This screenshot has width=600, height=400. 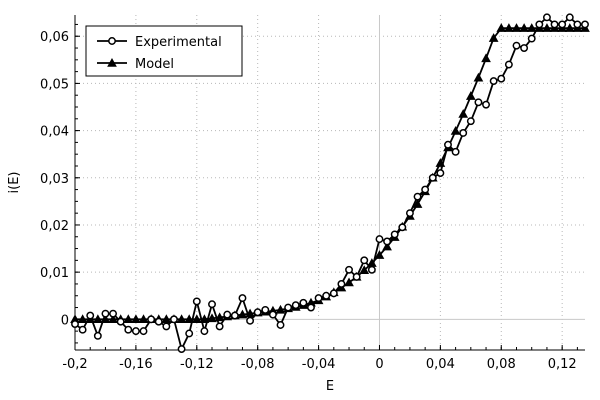 I want to click on legend-marker-symbol, so click(x=112, y=41).